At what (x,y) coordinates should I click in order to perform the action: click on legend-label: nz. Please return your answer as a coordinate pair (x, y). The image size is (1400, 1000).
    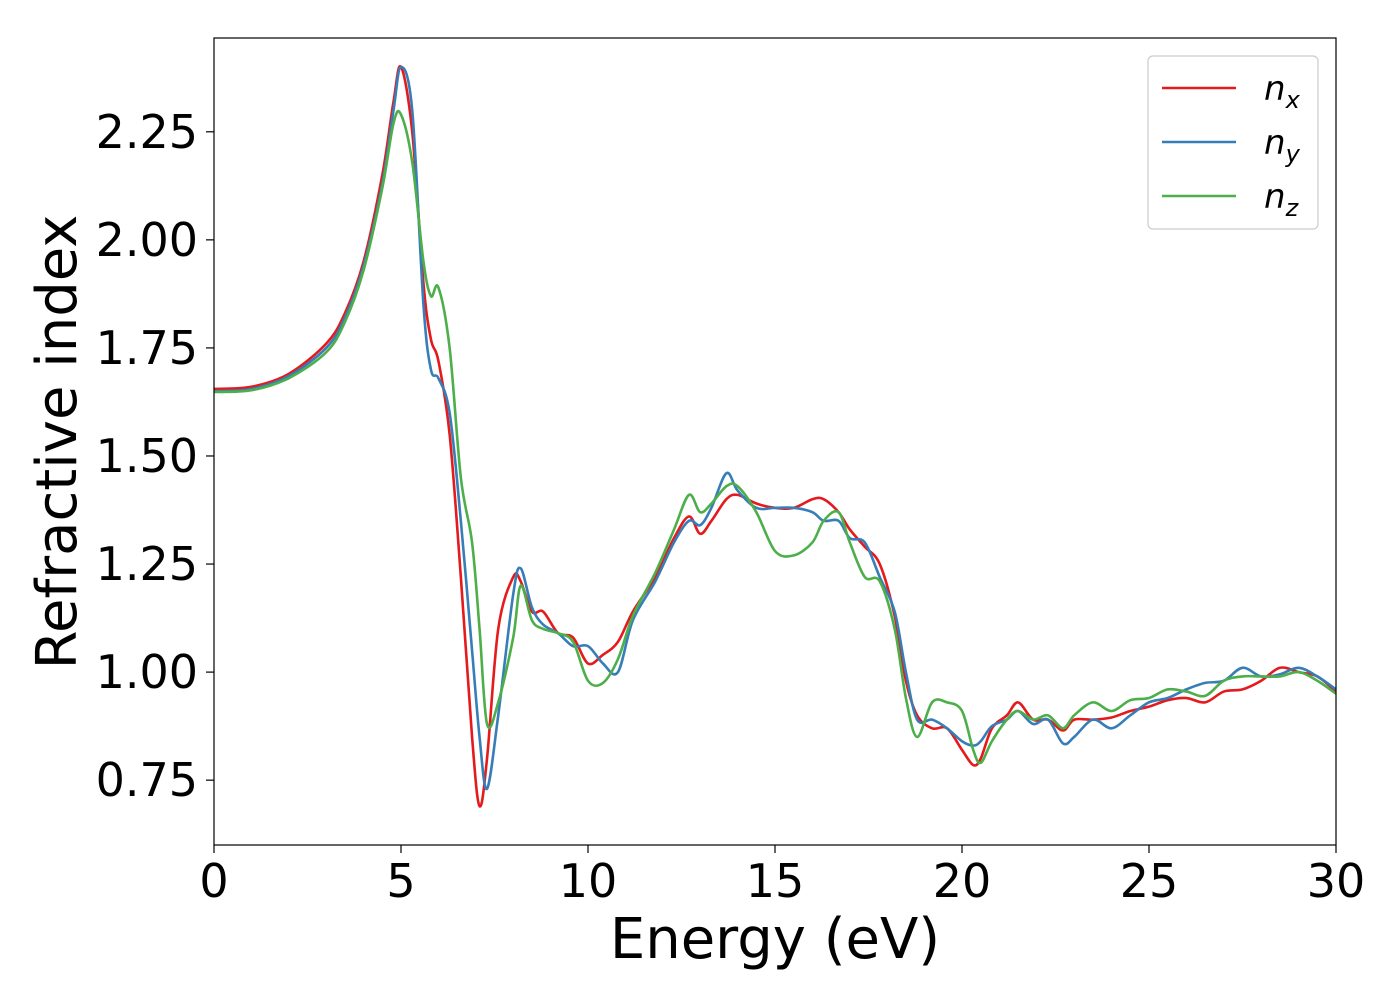
    Looking at the image, I should click on (1282, 199).